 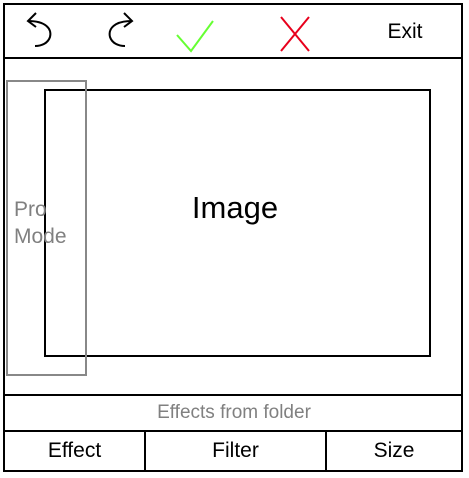 I want to click on pro-mode-panel, so click(x=46, y=228).